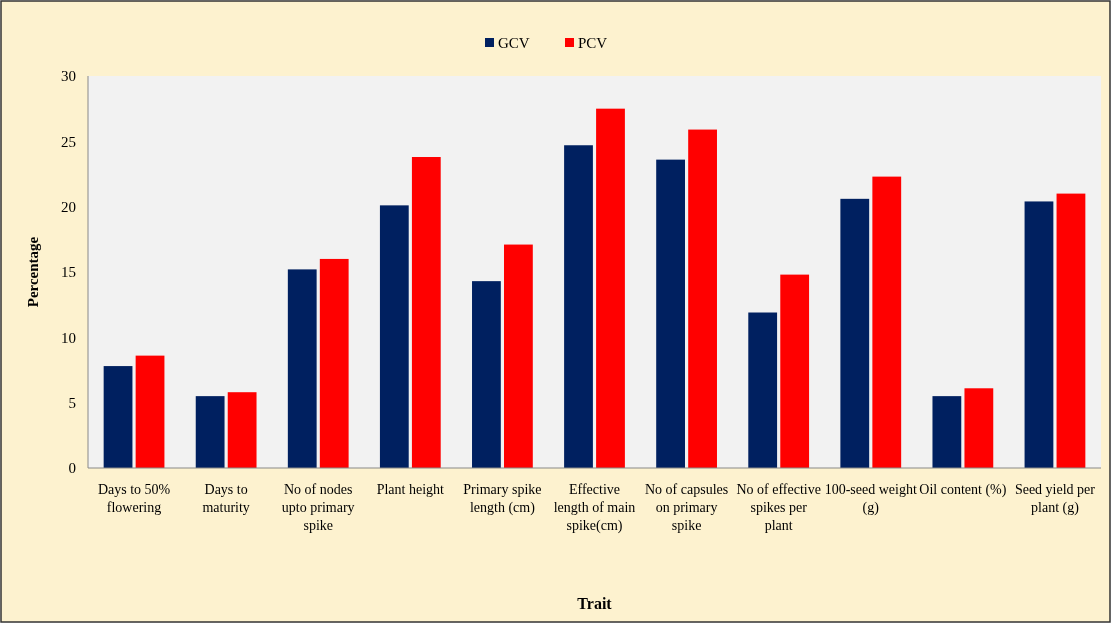  What do you see at coordinates (870, 499) in the screenshot?
I see `x-tick-label: 100-seed weight (g)` at bounding box center [870, 499].